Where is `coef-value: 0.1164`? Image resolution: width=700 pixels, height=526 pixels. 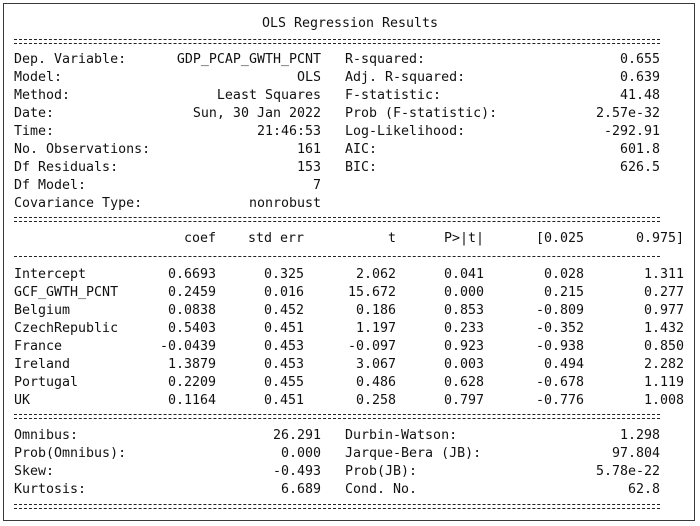
coef-value: 0.1164 is located at coordinates (191, 400).